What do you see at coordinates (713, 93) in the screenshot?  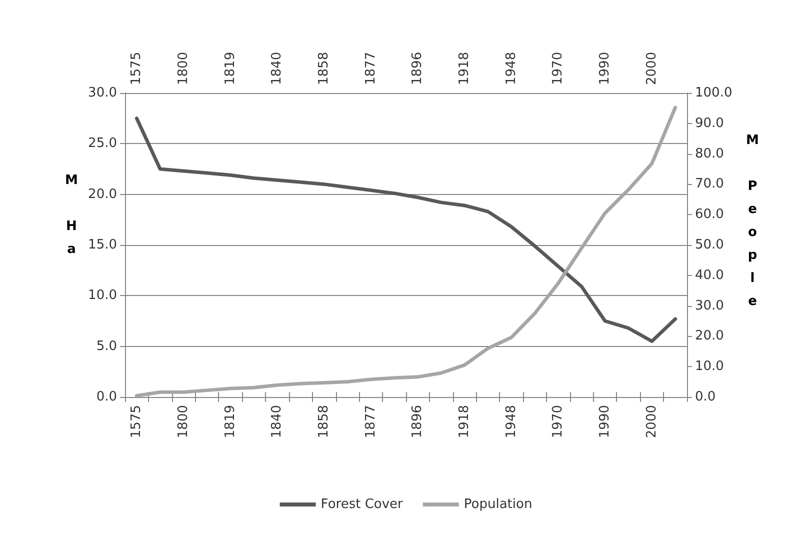 I see `y2-tick-label: 100.0` at bounding box center [713, 93].